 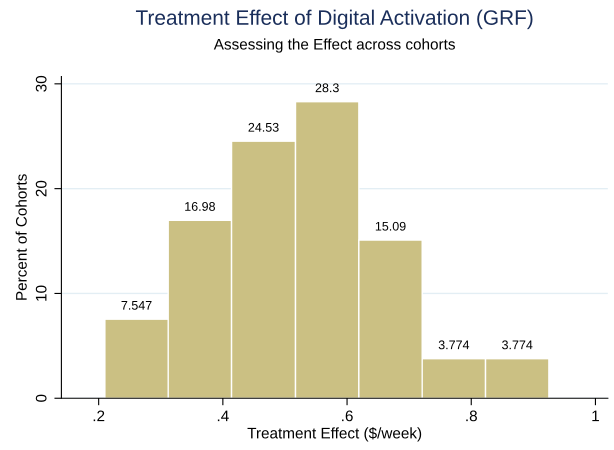 What do you see at coordinates (200, 206) in the screenshot?
I see `data-label: 16.98` at bounding box center [200, 206].